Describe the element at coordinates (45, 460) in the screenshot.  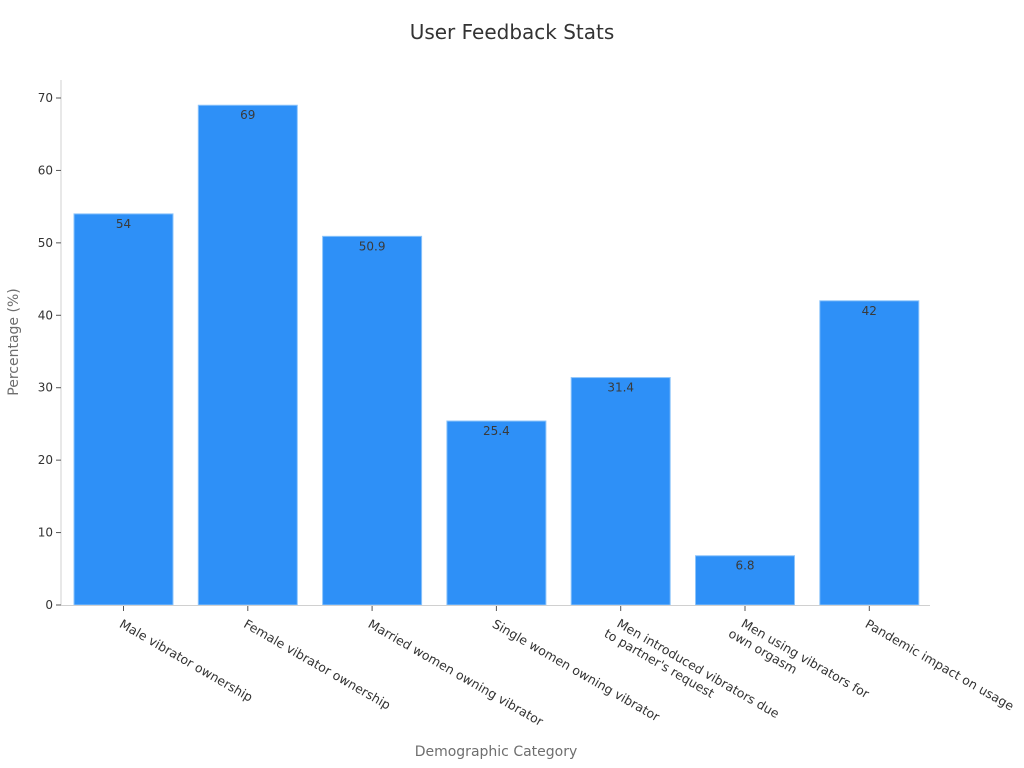
I see `y-tick-label: 20` at that location.